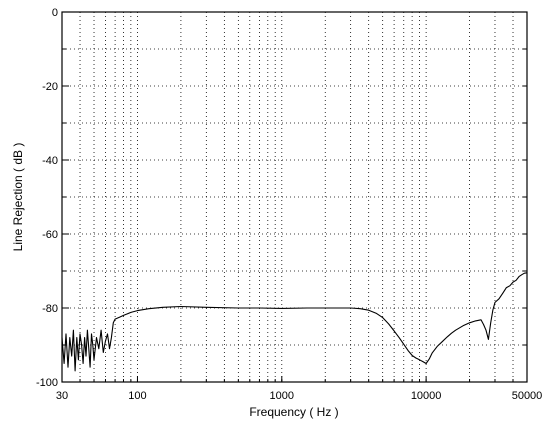 Image resolution: width=547 pixels, height=428 pixels. What do you see at coordinates (426, 396) in the screenshot?
I see `x-tick-label: 10000` at bounding box center [426, 396].